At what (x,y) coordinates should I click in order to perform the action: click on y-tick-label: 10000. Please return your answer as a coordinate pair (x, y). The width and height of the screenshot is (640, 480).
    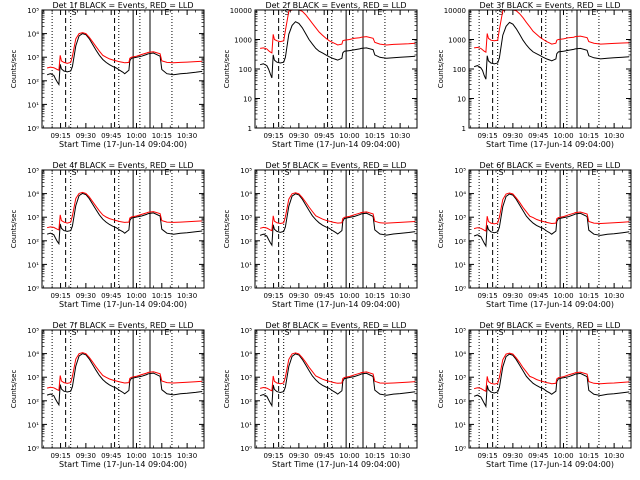
    Looking at the image, I should click on (455, 11).